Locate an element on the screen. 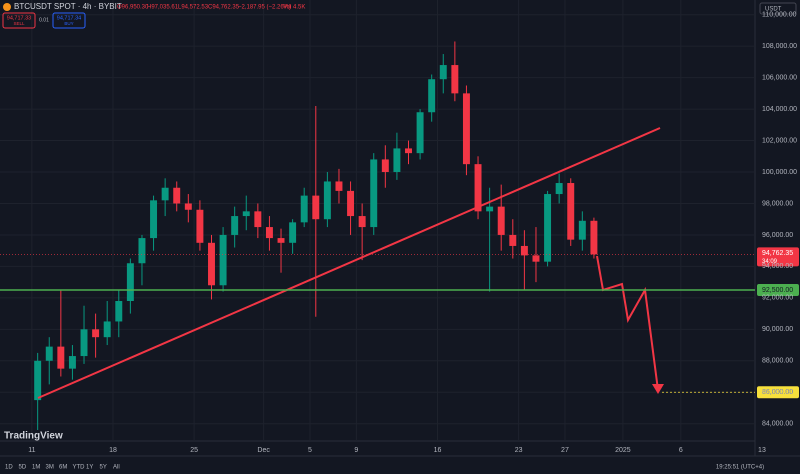 The image size is (800, 474). buy-label: BUY is located at coordinates (68, 23).